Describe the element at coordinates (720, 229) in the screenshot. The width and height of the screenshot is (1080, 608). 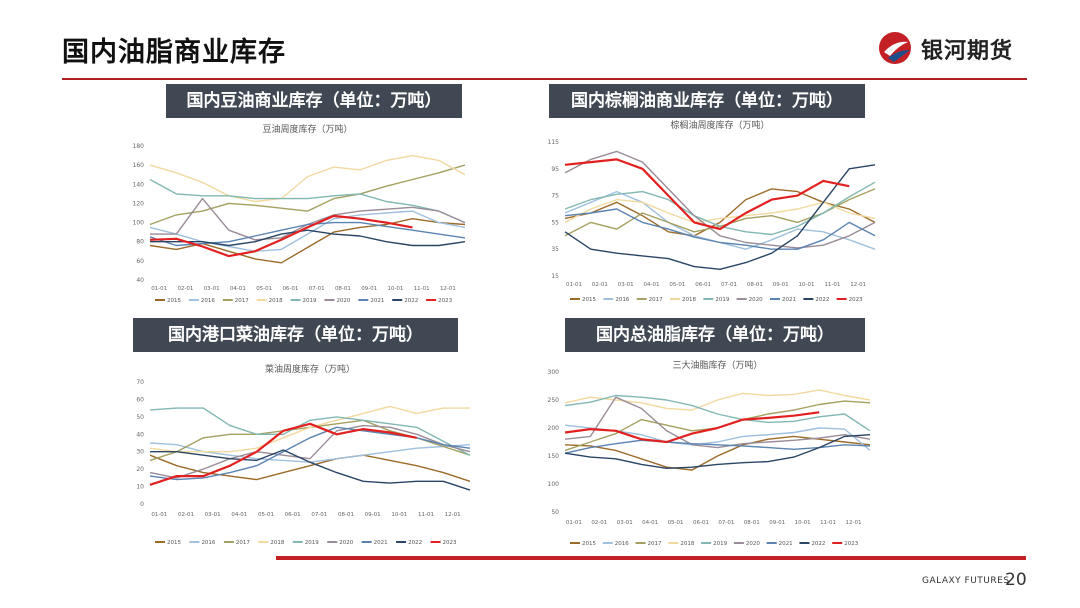
I see `series-line-2021` at that location.